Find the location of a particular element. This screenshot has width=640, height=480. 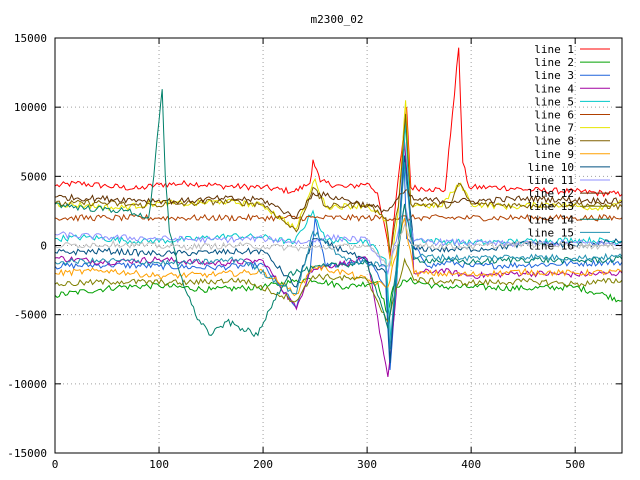

legend-label-4: line 4 is located at coordinates (554, 88).